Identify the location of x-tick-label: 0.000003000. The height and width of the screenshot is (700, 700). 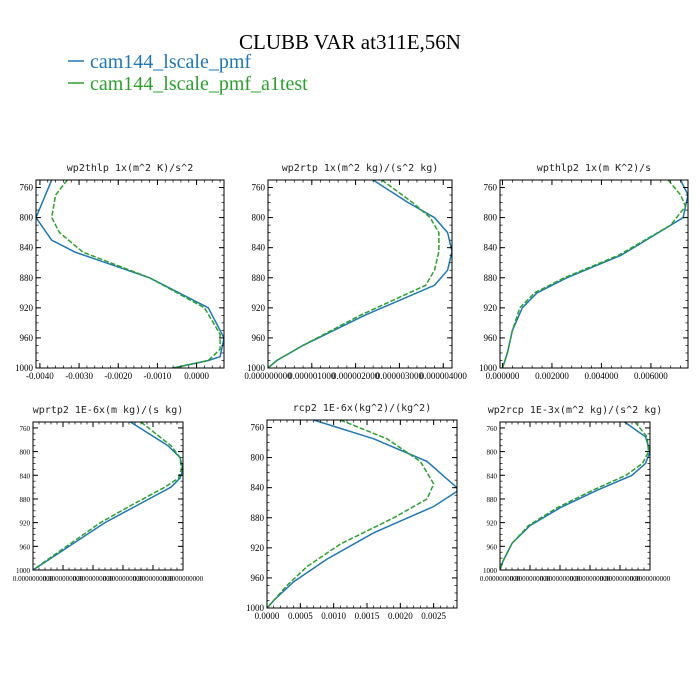
(400, 376).